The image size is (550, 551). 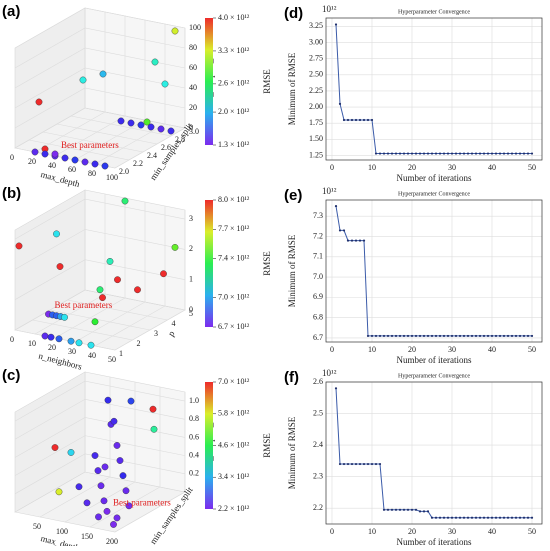 I want to click on x-tick-label: 10, so click(x=372, y=167).